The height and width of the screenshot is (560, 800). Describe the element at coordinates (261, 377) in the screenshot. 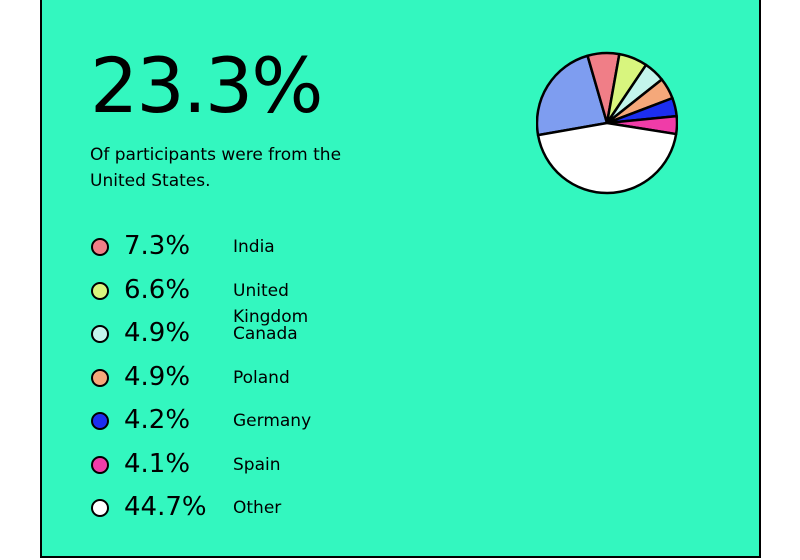

I see `legend-country-label: Poland` at that location.